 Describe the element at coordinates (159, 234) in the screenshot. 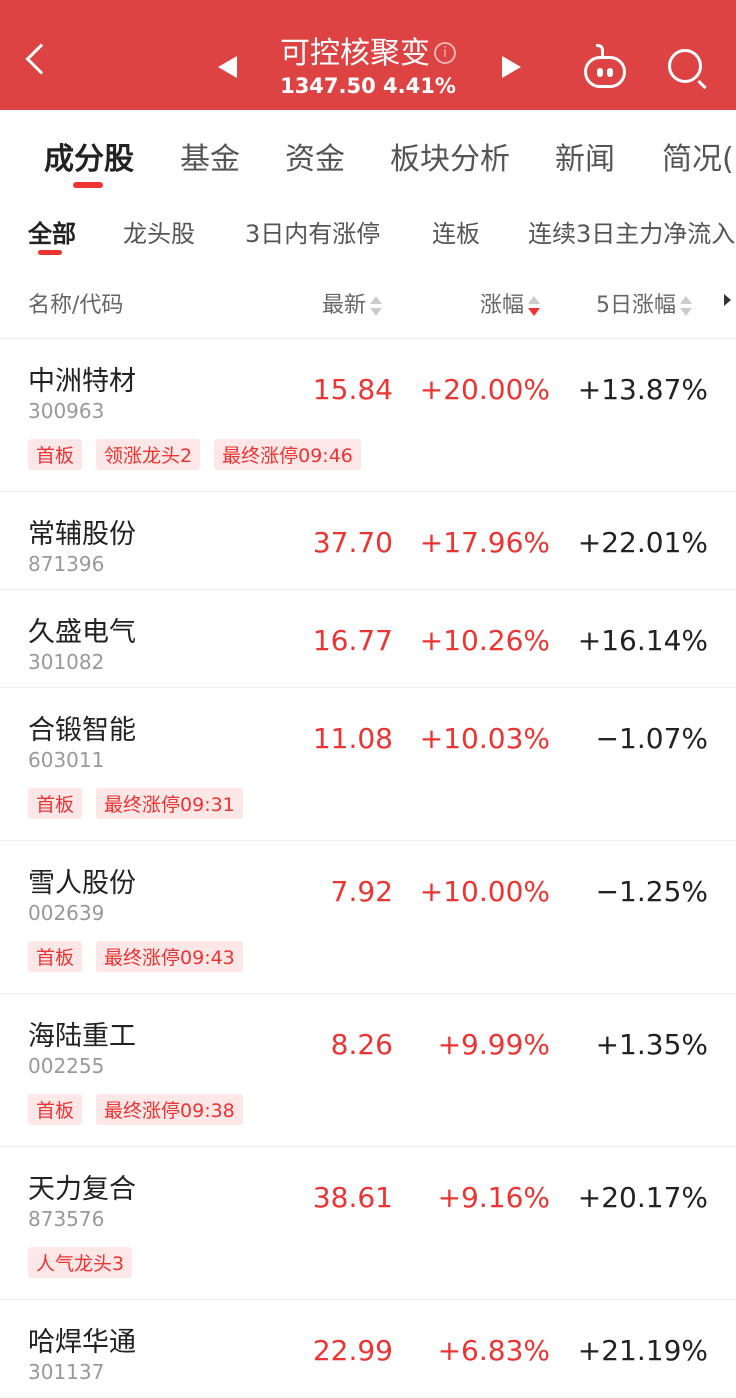

I see `subtab-leaders: 龙头股` at that location.